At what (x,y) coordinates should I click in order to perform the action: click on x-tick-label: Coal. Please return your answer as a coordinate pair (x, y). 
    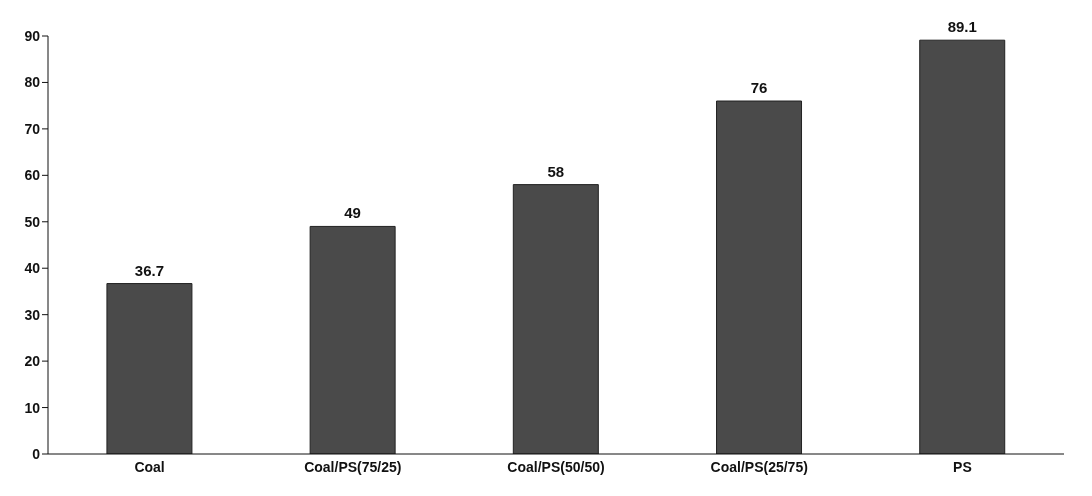
    Looking at the image, I should click on (149, 466).